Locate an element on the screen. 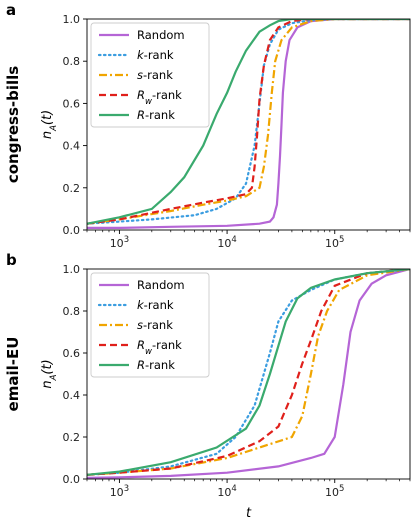  panel-label: a is located at coordinates (11, 10).